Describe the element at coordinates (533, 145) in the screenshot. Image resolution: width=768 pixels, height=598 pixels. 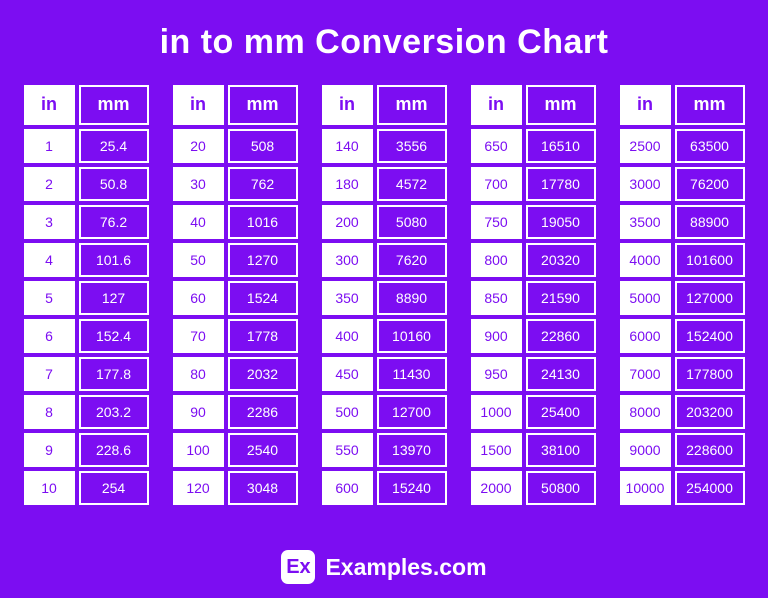
I see `table-row: 650 16510` at that location.